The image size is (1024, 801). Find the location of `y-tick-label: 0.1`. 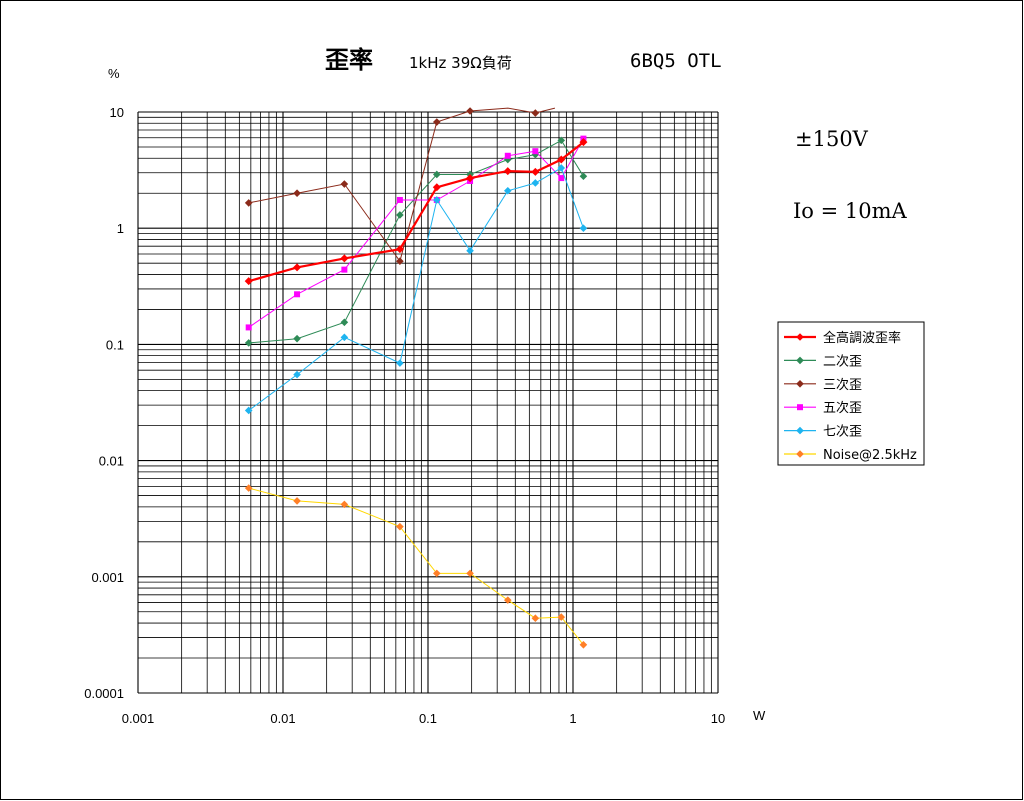

y-tick-label: 0.1 is located at coordinates (115, 344).